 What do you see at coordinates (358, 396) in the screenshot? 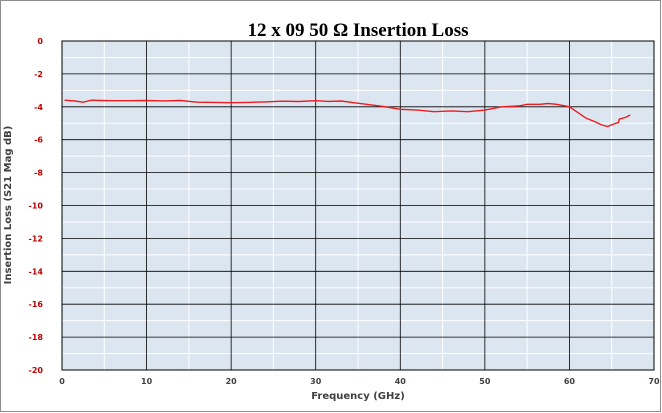
I see `x-axis-label: Frequency (GHz)` at bounding box center [358, 396].